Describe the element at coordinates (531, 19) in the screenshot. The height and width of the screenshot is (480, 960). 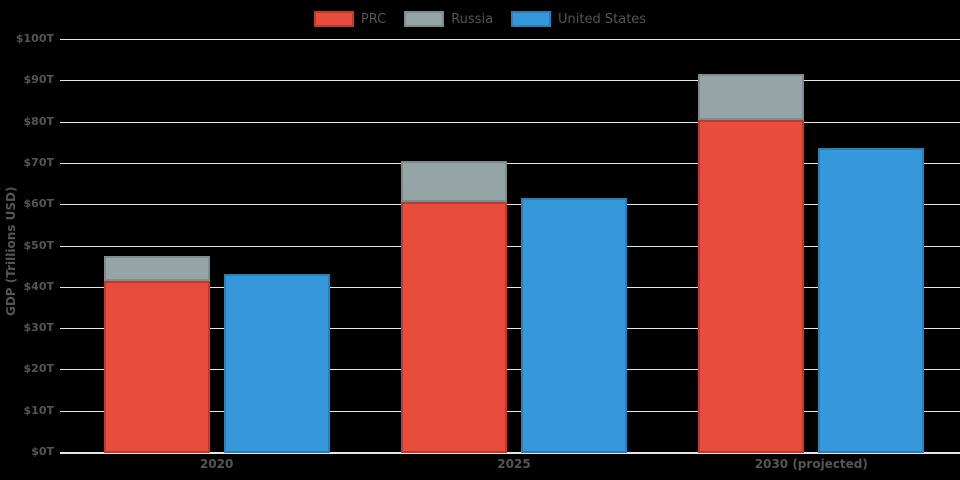
I see `legend-swatch-united-states` at that location.